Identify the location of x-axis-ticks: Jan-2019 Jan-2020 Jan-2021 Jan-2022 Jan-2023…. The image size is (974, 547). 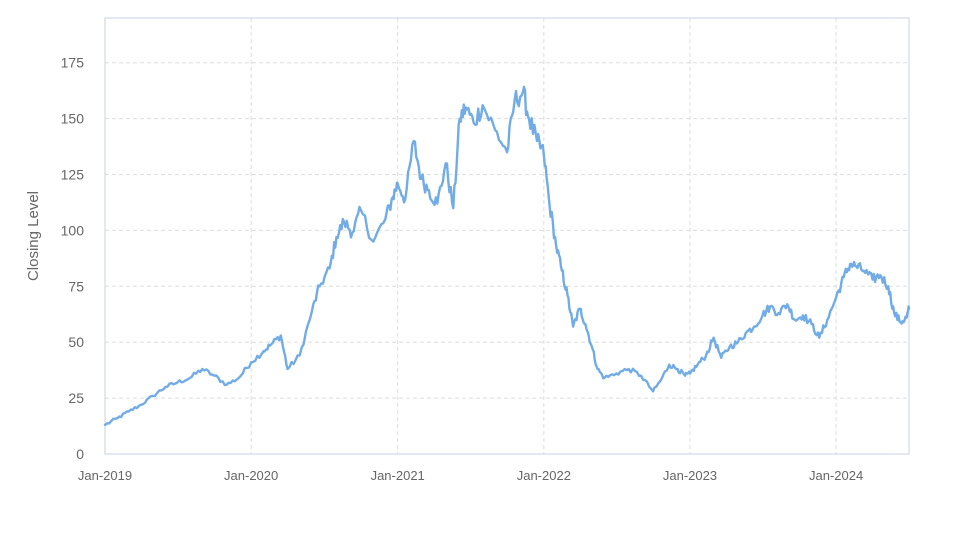
(470, 475).